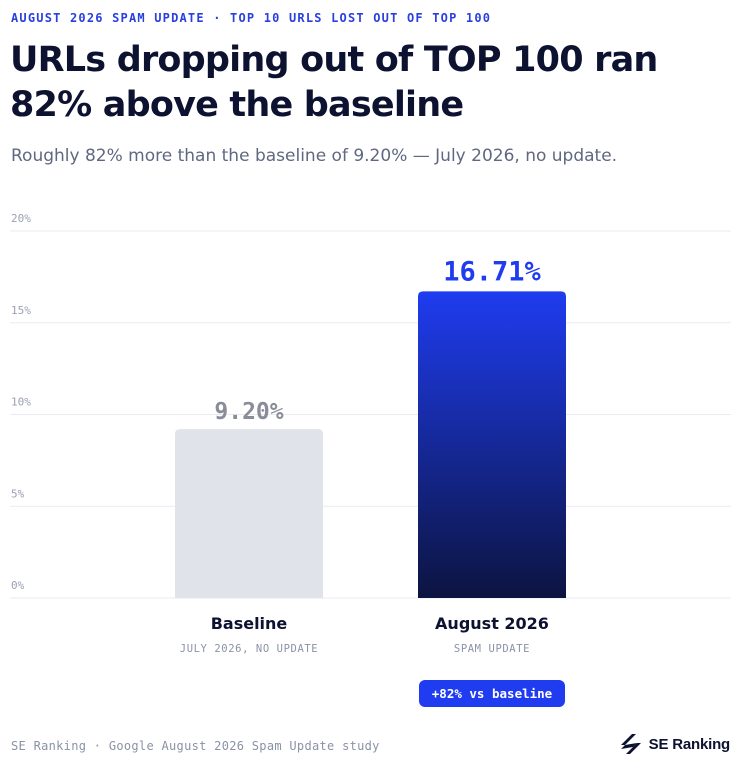  I want to click on category-label-baseline: Baseline, so click(249, 623).